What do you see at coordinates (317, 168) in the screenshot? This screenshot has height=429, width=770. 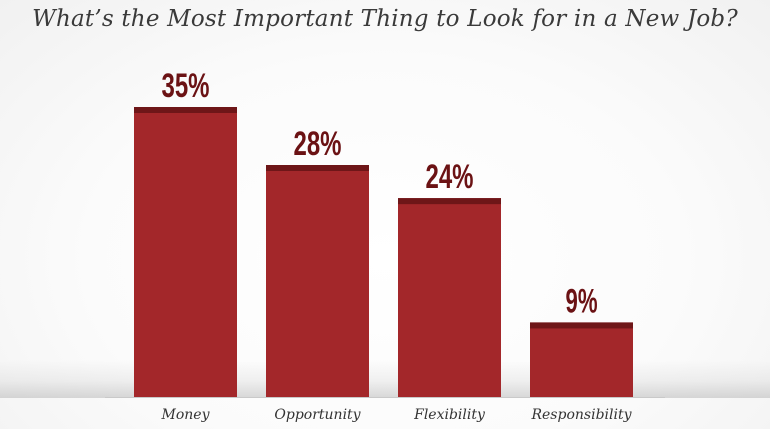 I see `bar-cap-opportunity` at bounding box center [317, 168].